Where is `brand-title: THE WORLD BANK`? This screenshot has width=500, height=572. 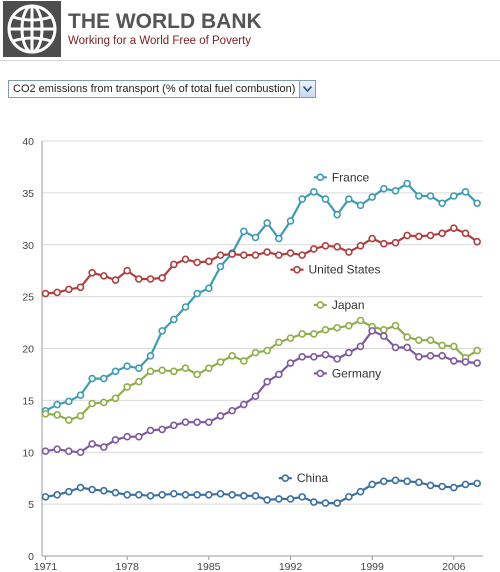
brand-title: THE WORLD BANK is located at coordinates (165, 21).